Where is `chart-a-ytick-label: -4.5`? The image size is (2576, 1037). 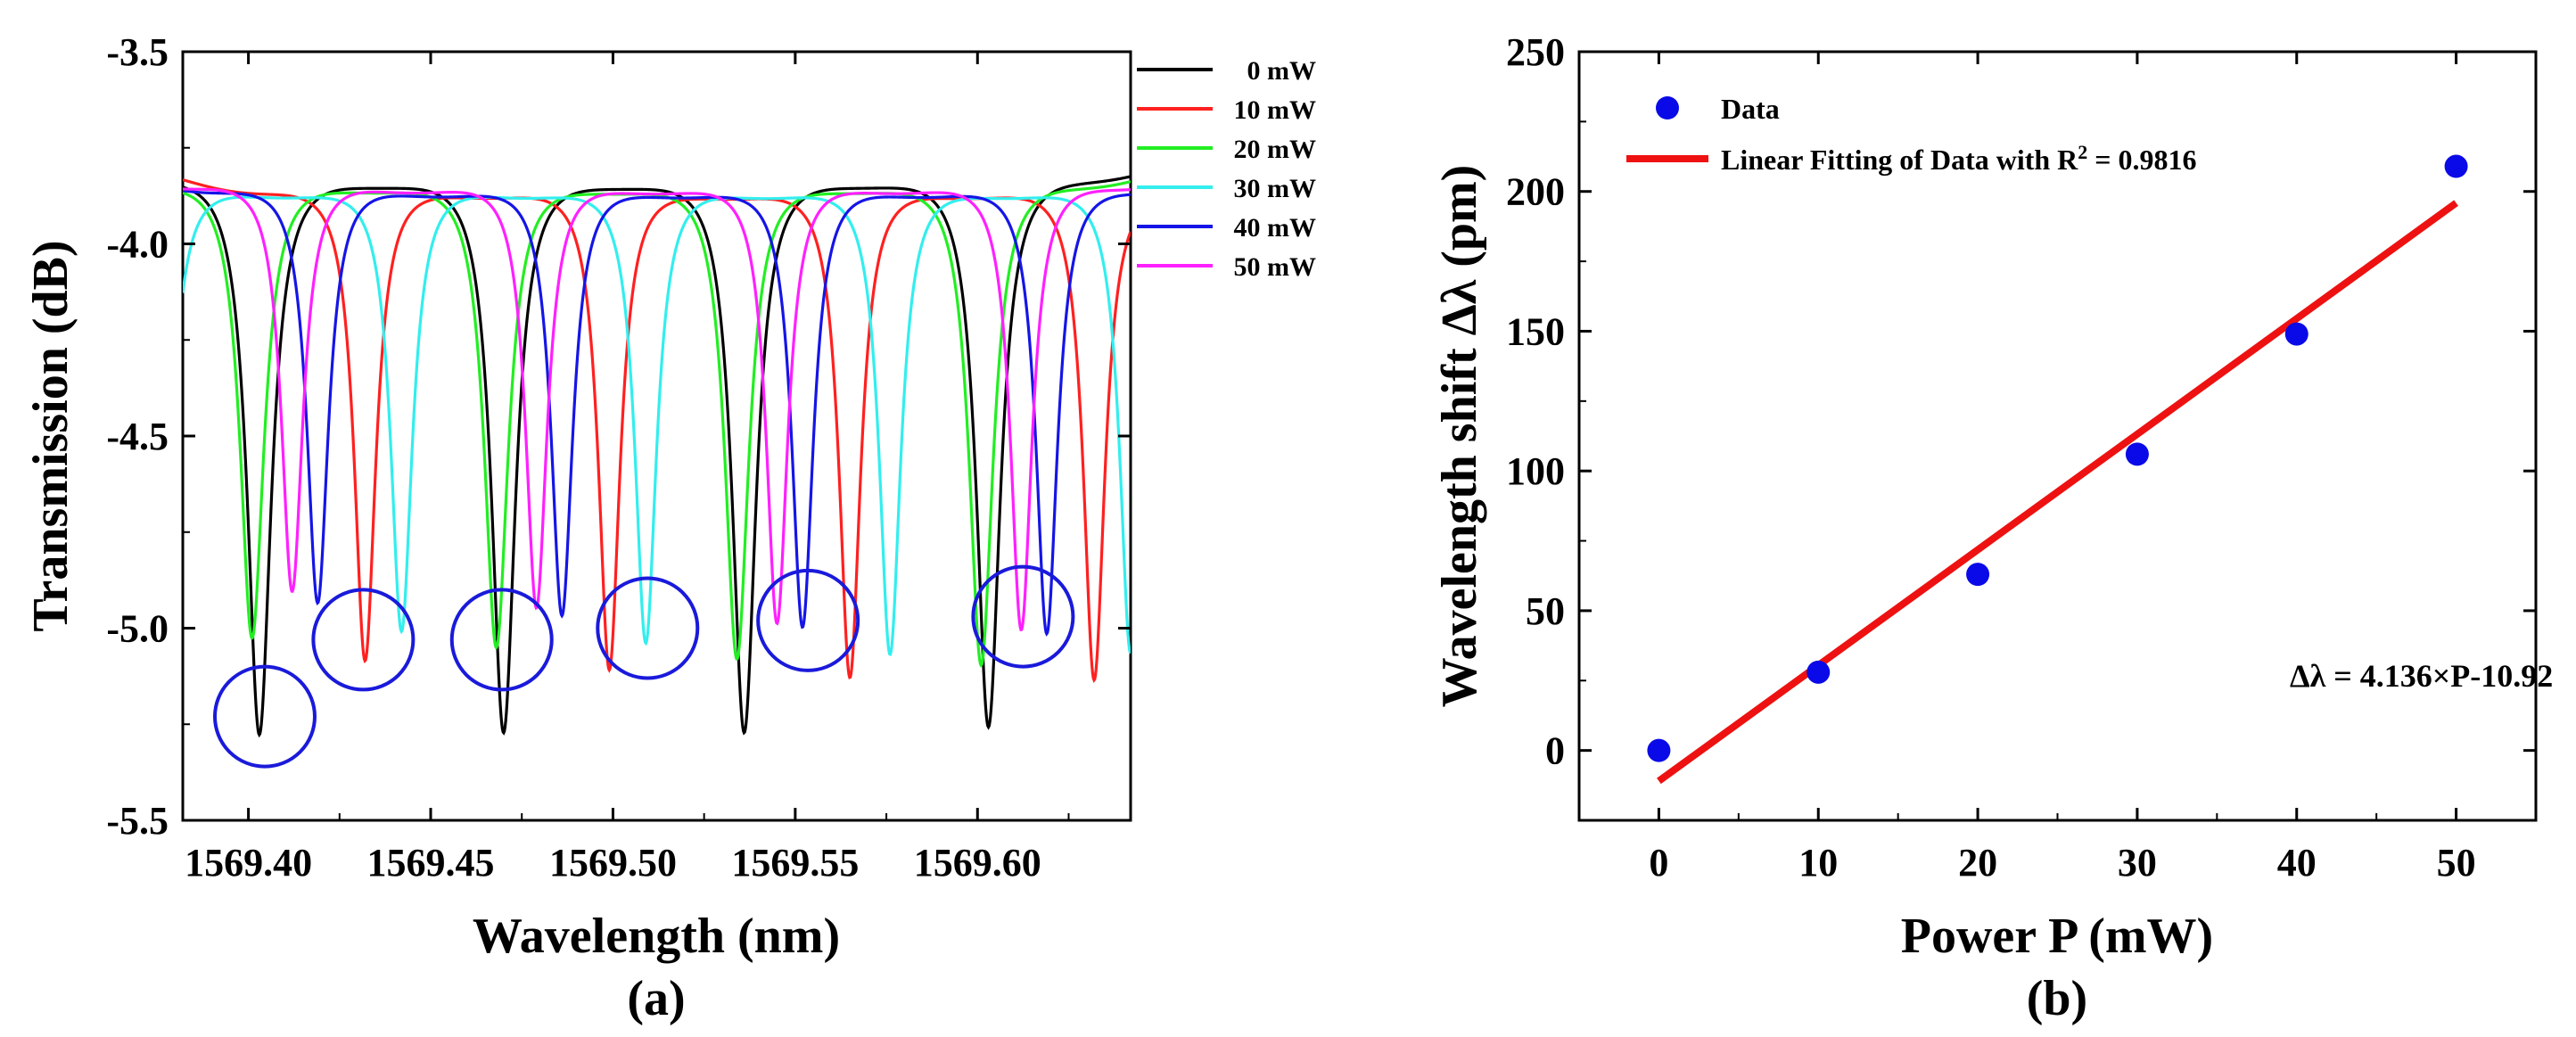
chart-a-ytick-label: -4.5 is located at coordinates (137, 436).